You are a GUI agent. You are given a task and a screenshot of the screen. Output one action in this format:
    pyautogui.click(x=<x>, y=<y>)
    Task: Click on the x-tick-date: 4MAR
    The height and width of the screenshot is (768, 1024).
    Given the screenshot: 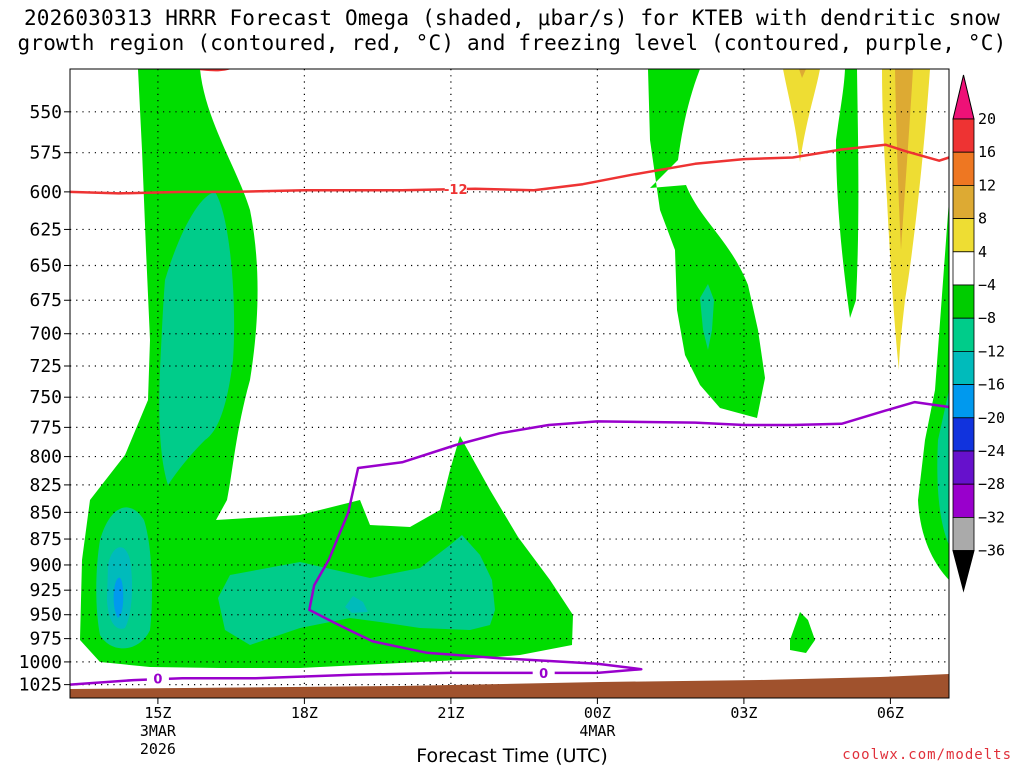 What is the action you would take?
    pyautogui.click(x=597, y=731)
    